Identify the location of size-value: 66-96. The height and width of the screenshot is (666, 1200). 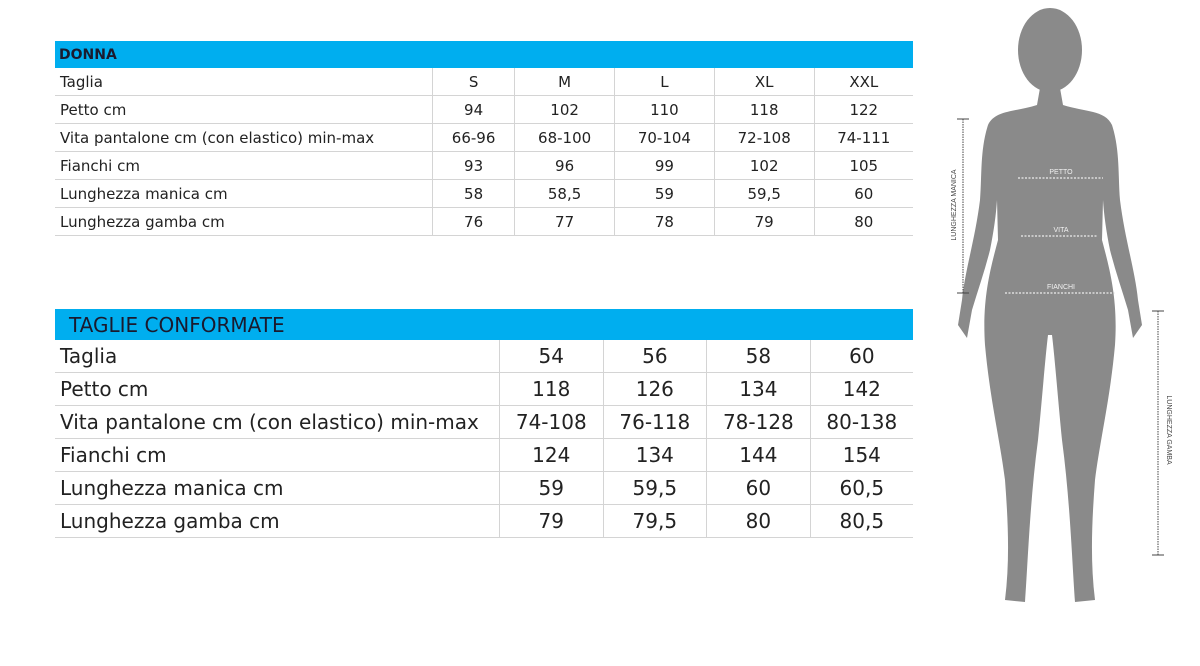
(473, 137).